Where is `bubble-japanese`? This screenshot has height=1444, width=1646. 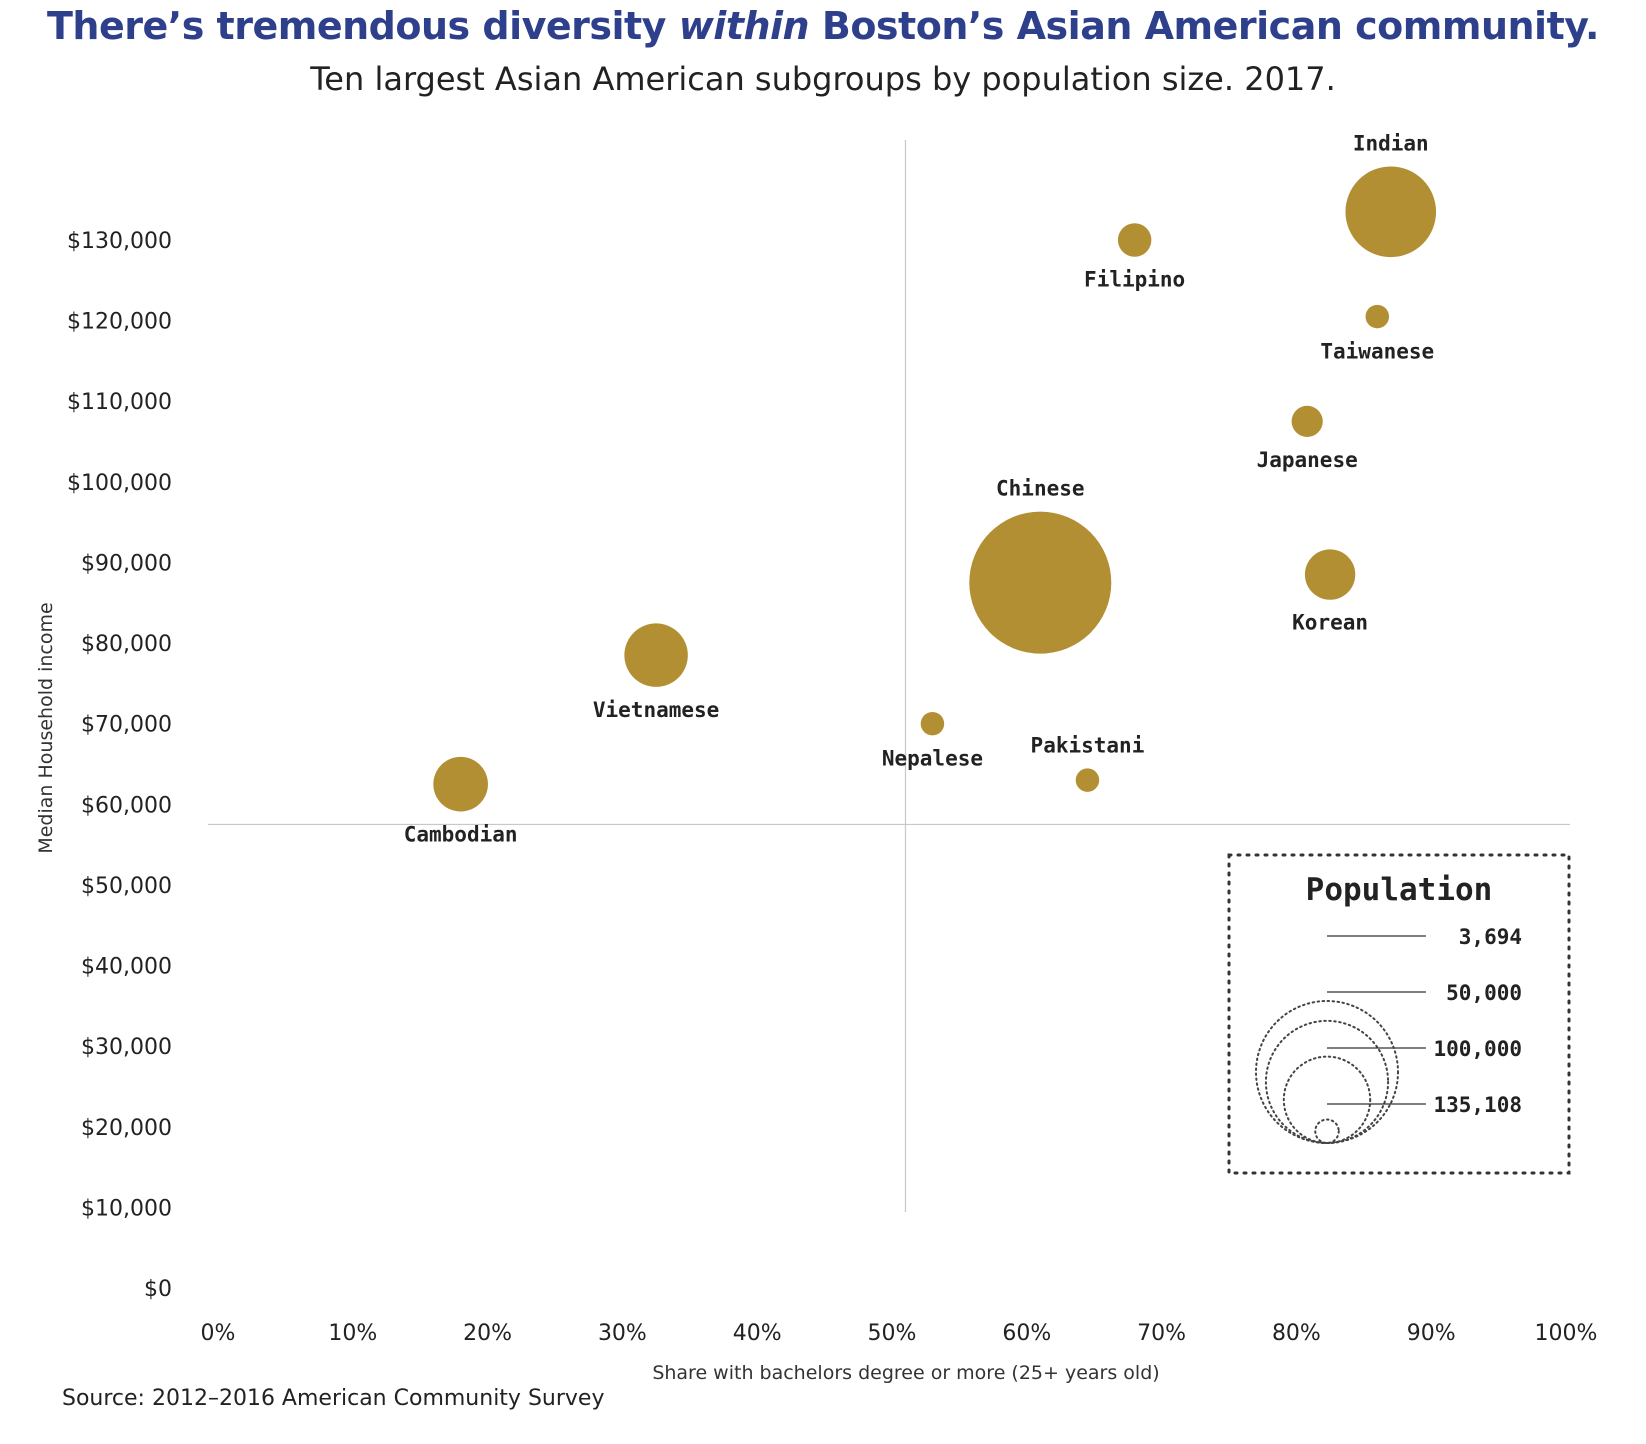
bubble-japanese is located at coordinates (1307, 421).